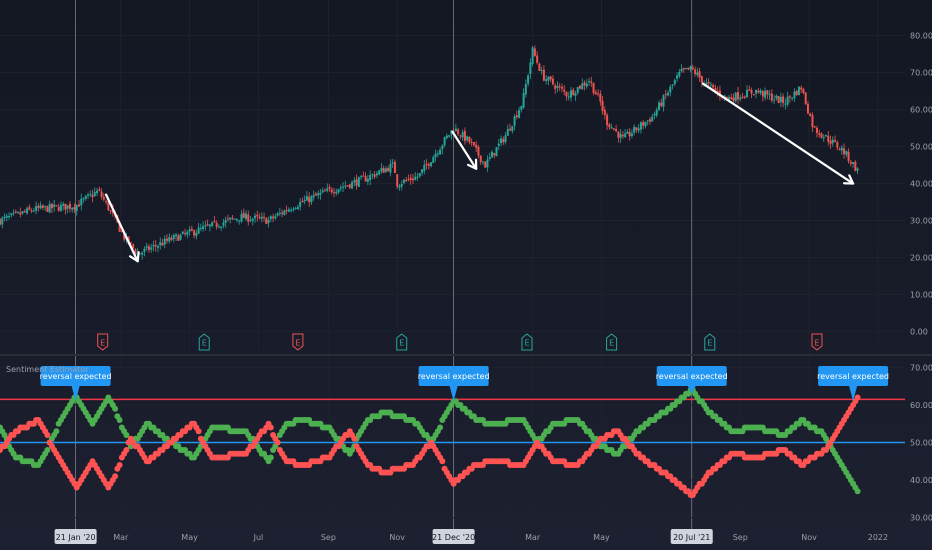 The width and height of the screenshot is (932, 550). What do you see at coordinates (75, 536) in the screenshot?
I see `highlighted-date-label: 21 Jan '20` at bounding box center [75, 536].